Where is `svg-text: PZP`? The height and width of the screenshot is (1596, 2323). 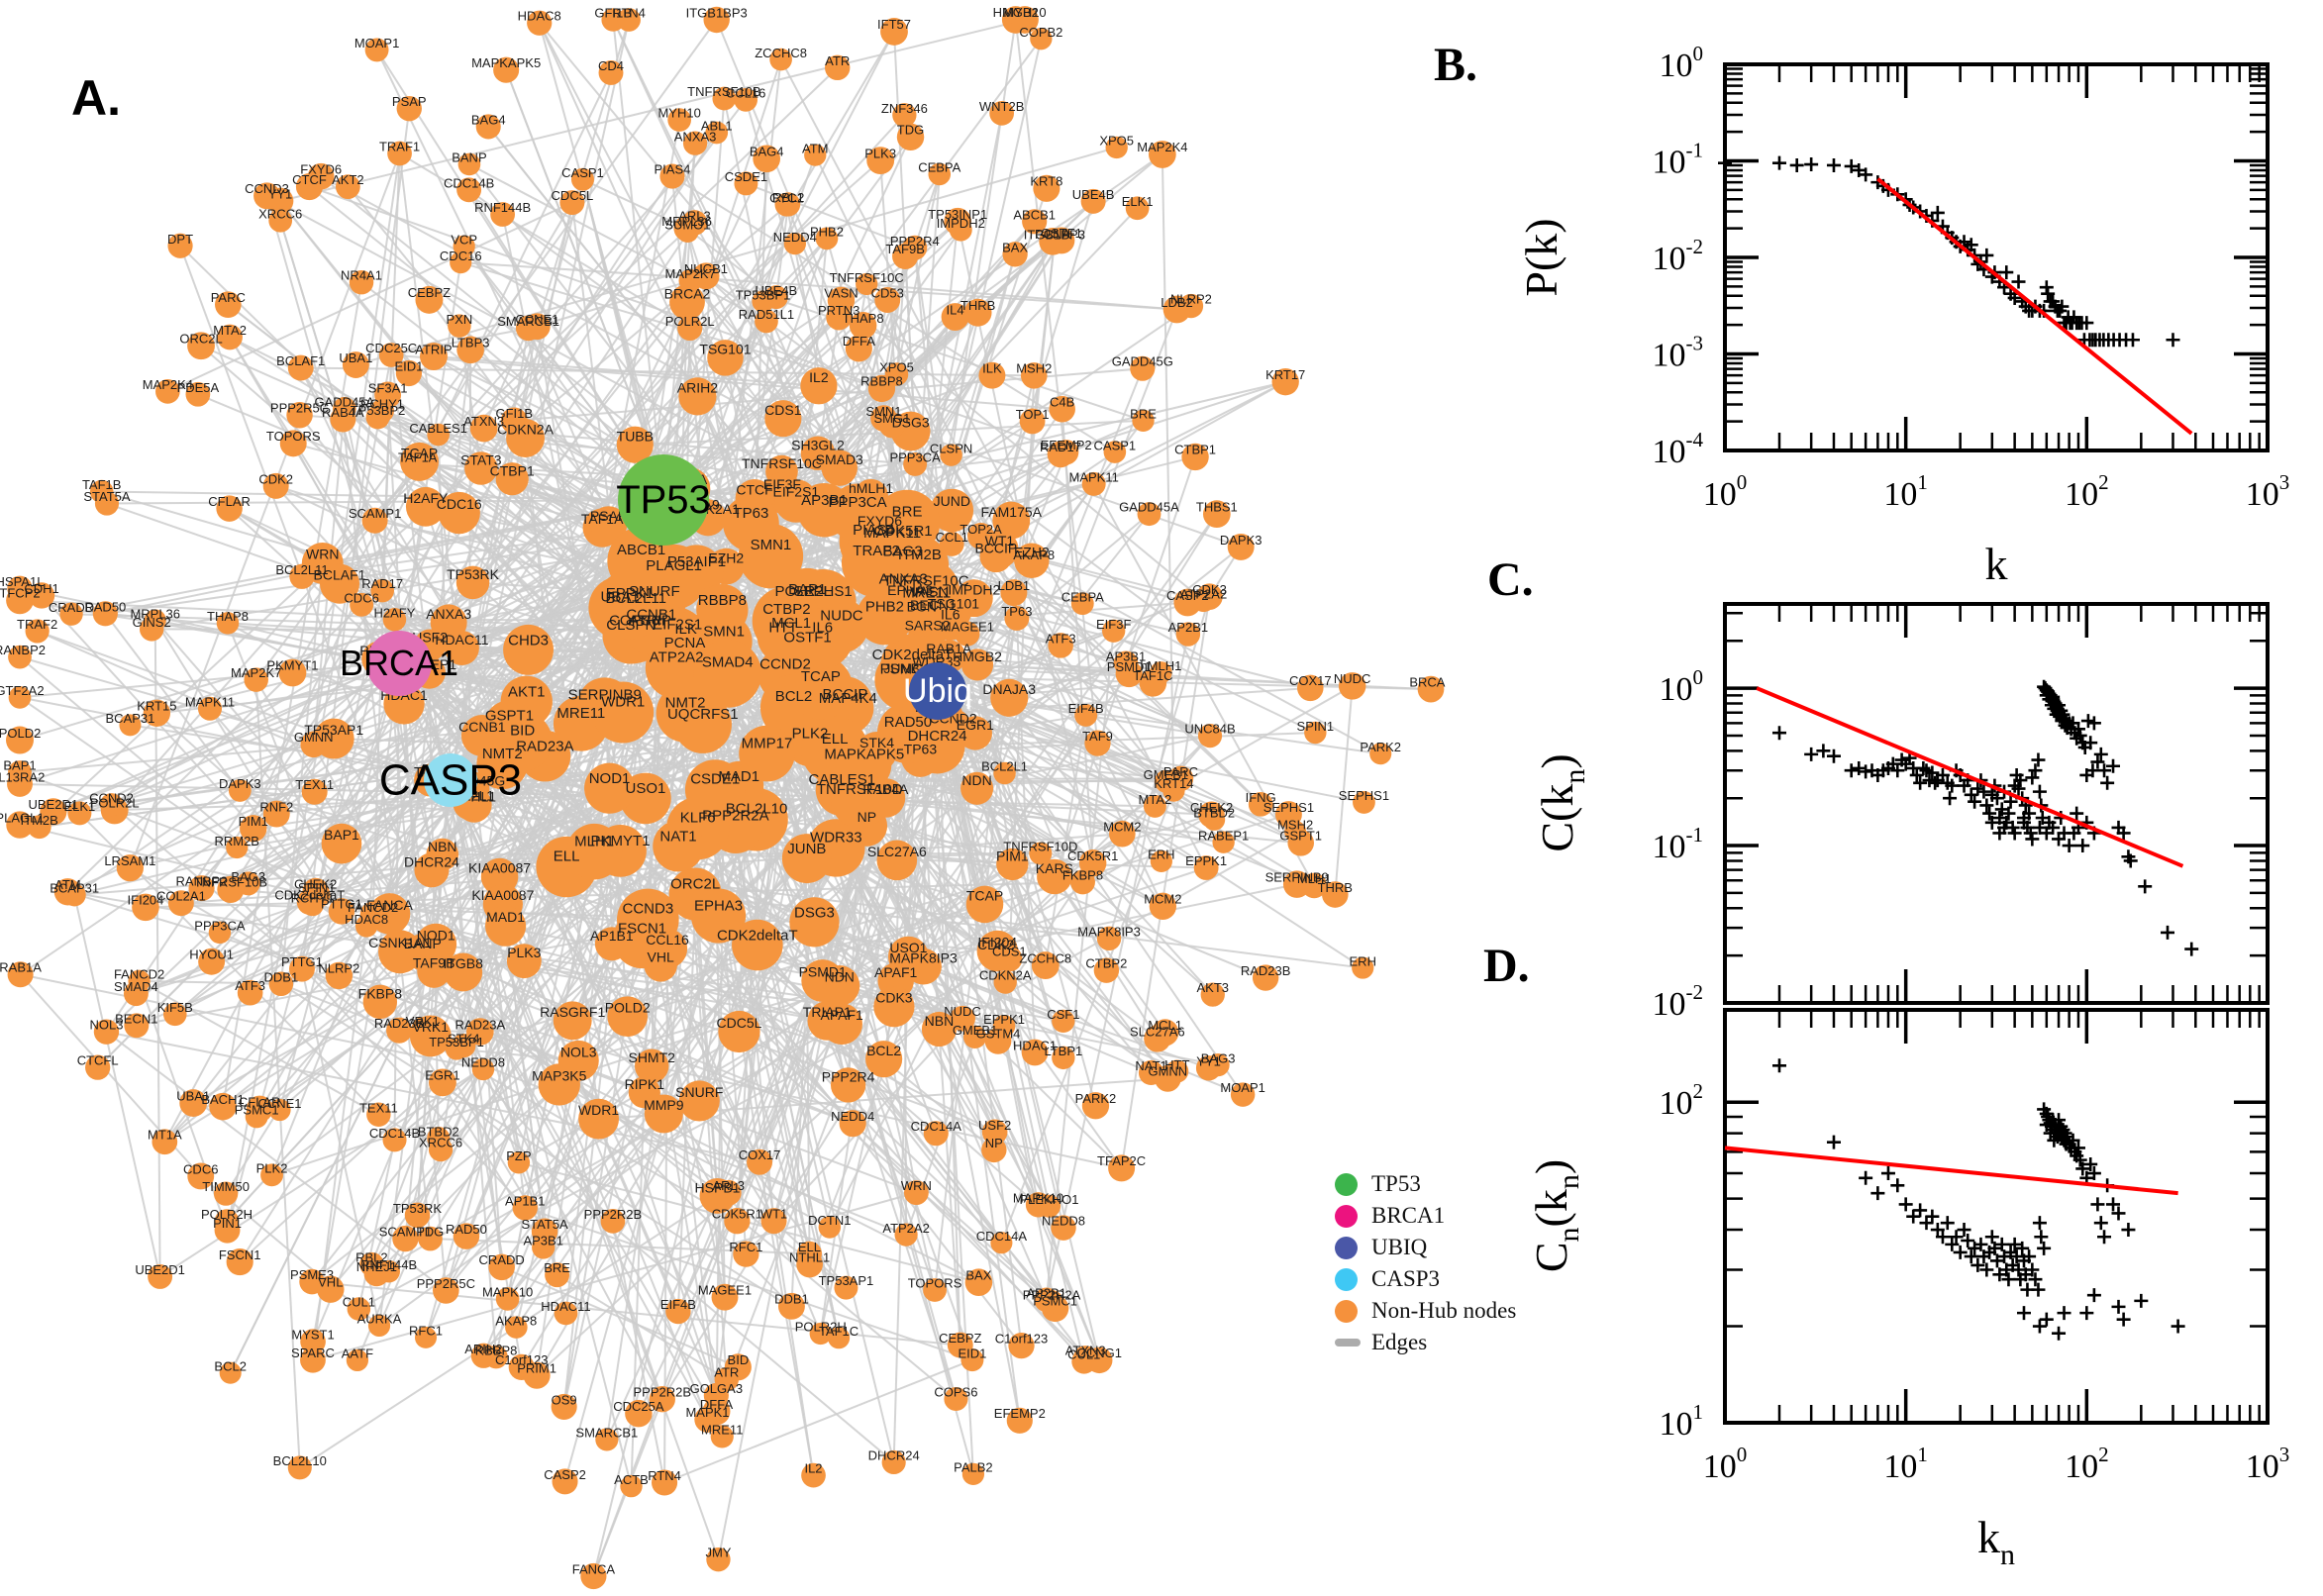
svg-text: PZP is located at coordinates (519, 1155).